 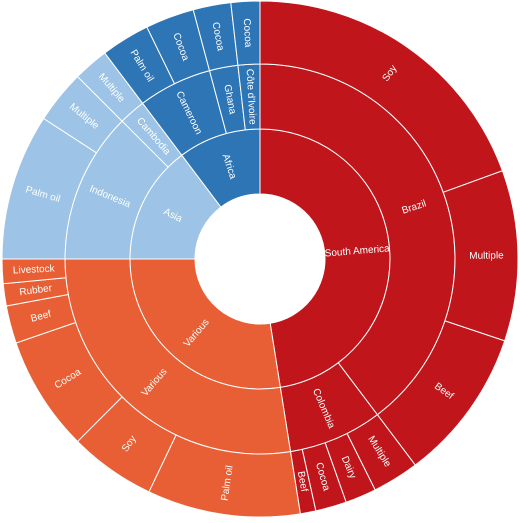 I want to click on segment-label: Multiple, so click(x=486, y=255).